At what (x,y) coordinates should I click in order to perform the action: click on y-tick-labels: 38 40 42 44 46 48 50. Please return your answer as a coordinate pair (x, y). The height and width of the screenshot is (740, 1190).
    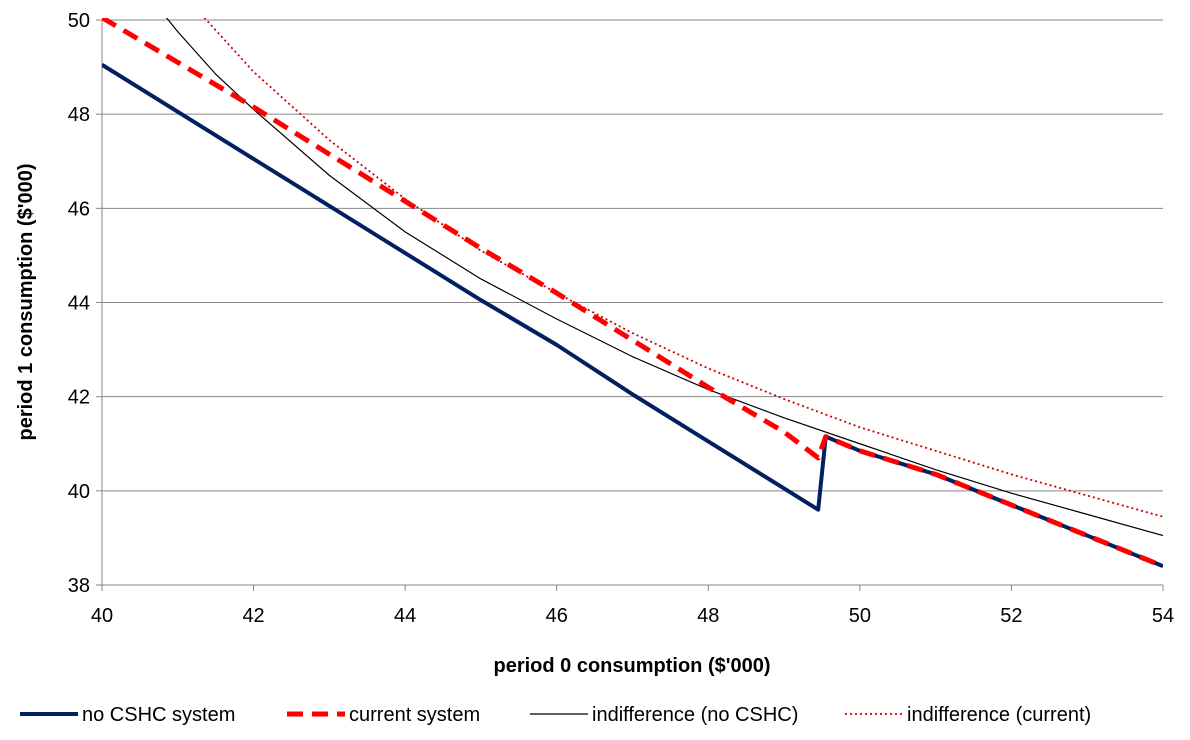
    Looking at the image, I should click on (79, 303).